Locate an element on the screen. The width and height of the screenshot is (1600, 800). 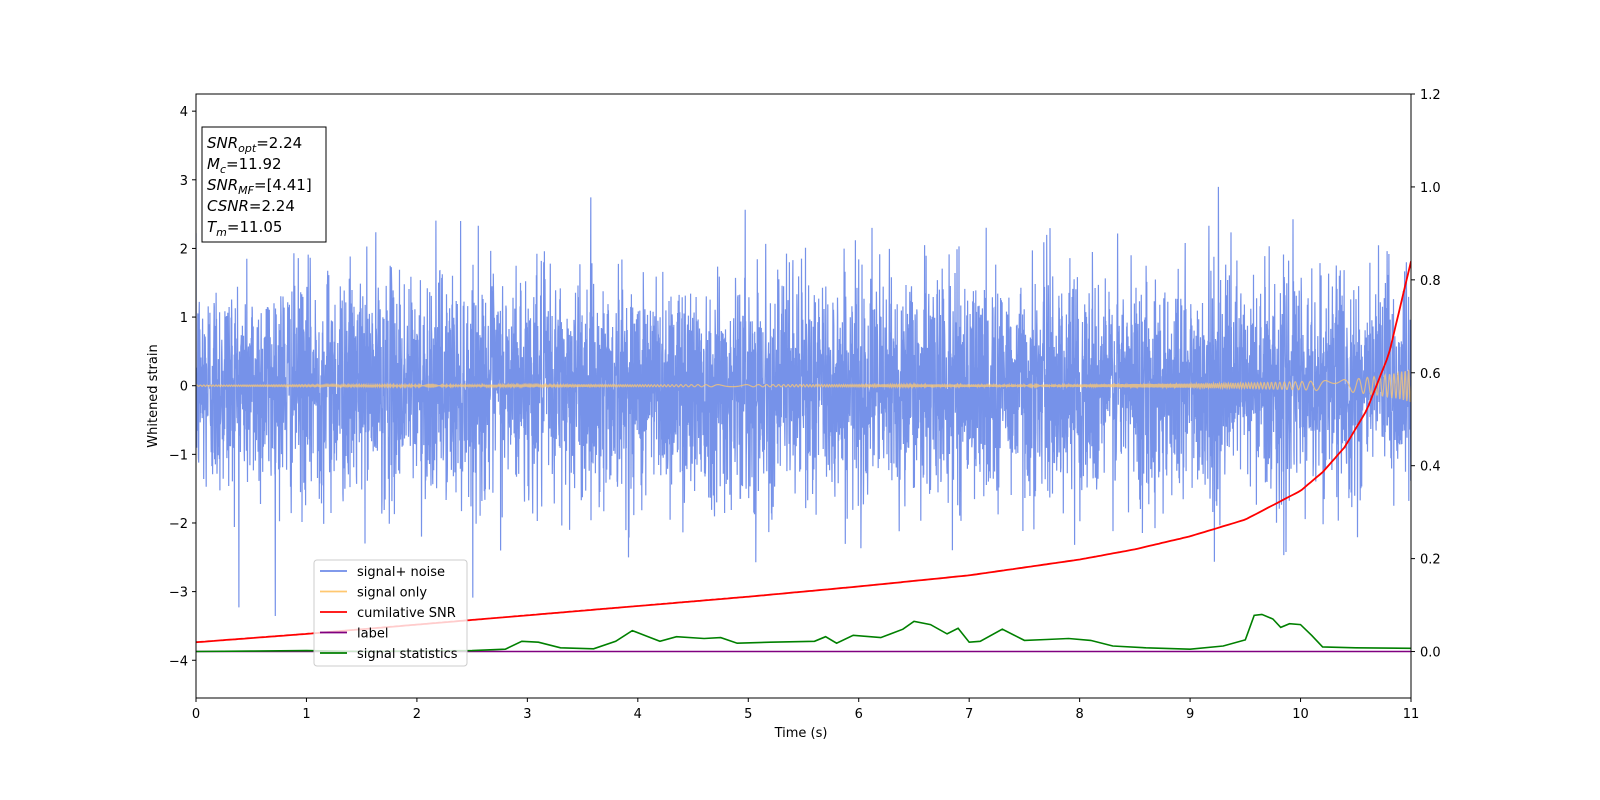
info-value: =[4.41] is located at coordinates (283, 185).